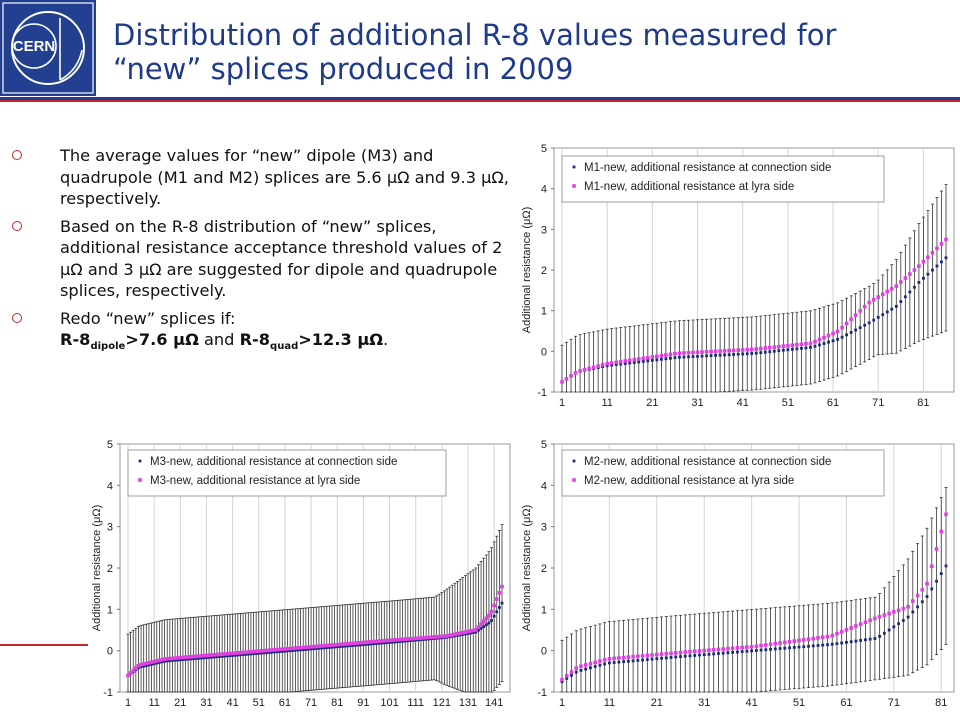 The image size is (960, 720). What do you see at coordinates (752, 703) in the screenshot?
I see `x-tick-label: 41` at bounding box center [752, 703].